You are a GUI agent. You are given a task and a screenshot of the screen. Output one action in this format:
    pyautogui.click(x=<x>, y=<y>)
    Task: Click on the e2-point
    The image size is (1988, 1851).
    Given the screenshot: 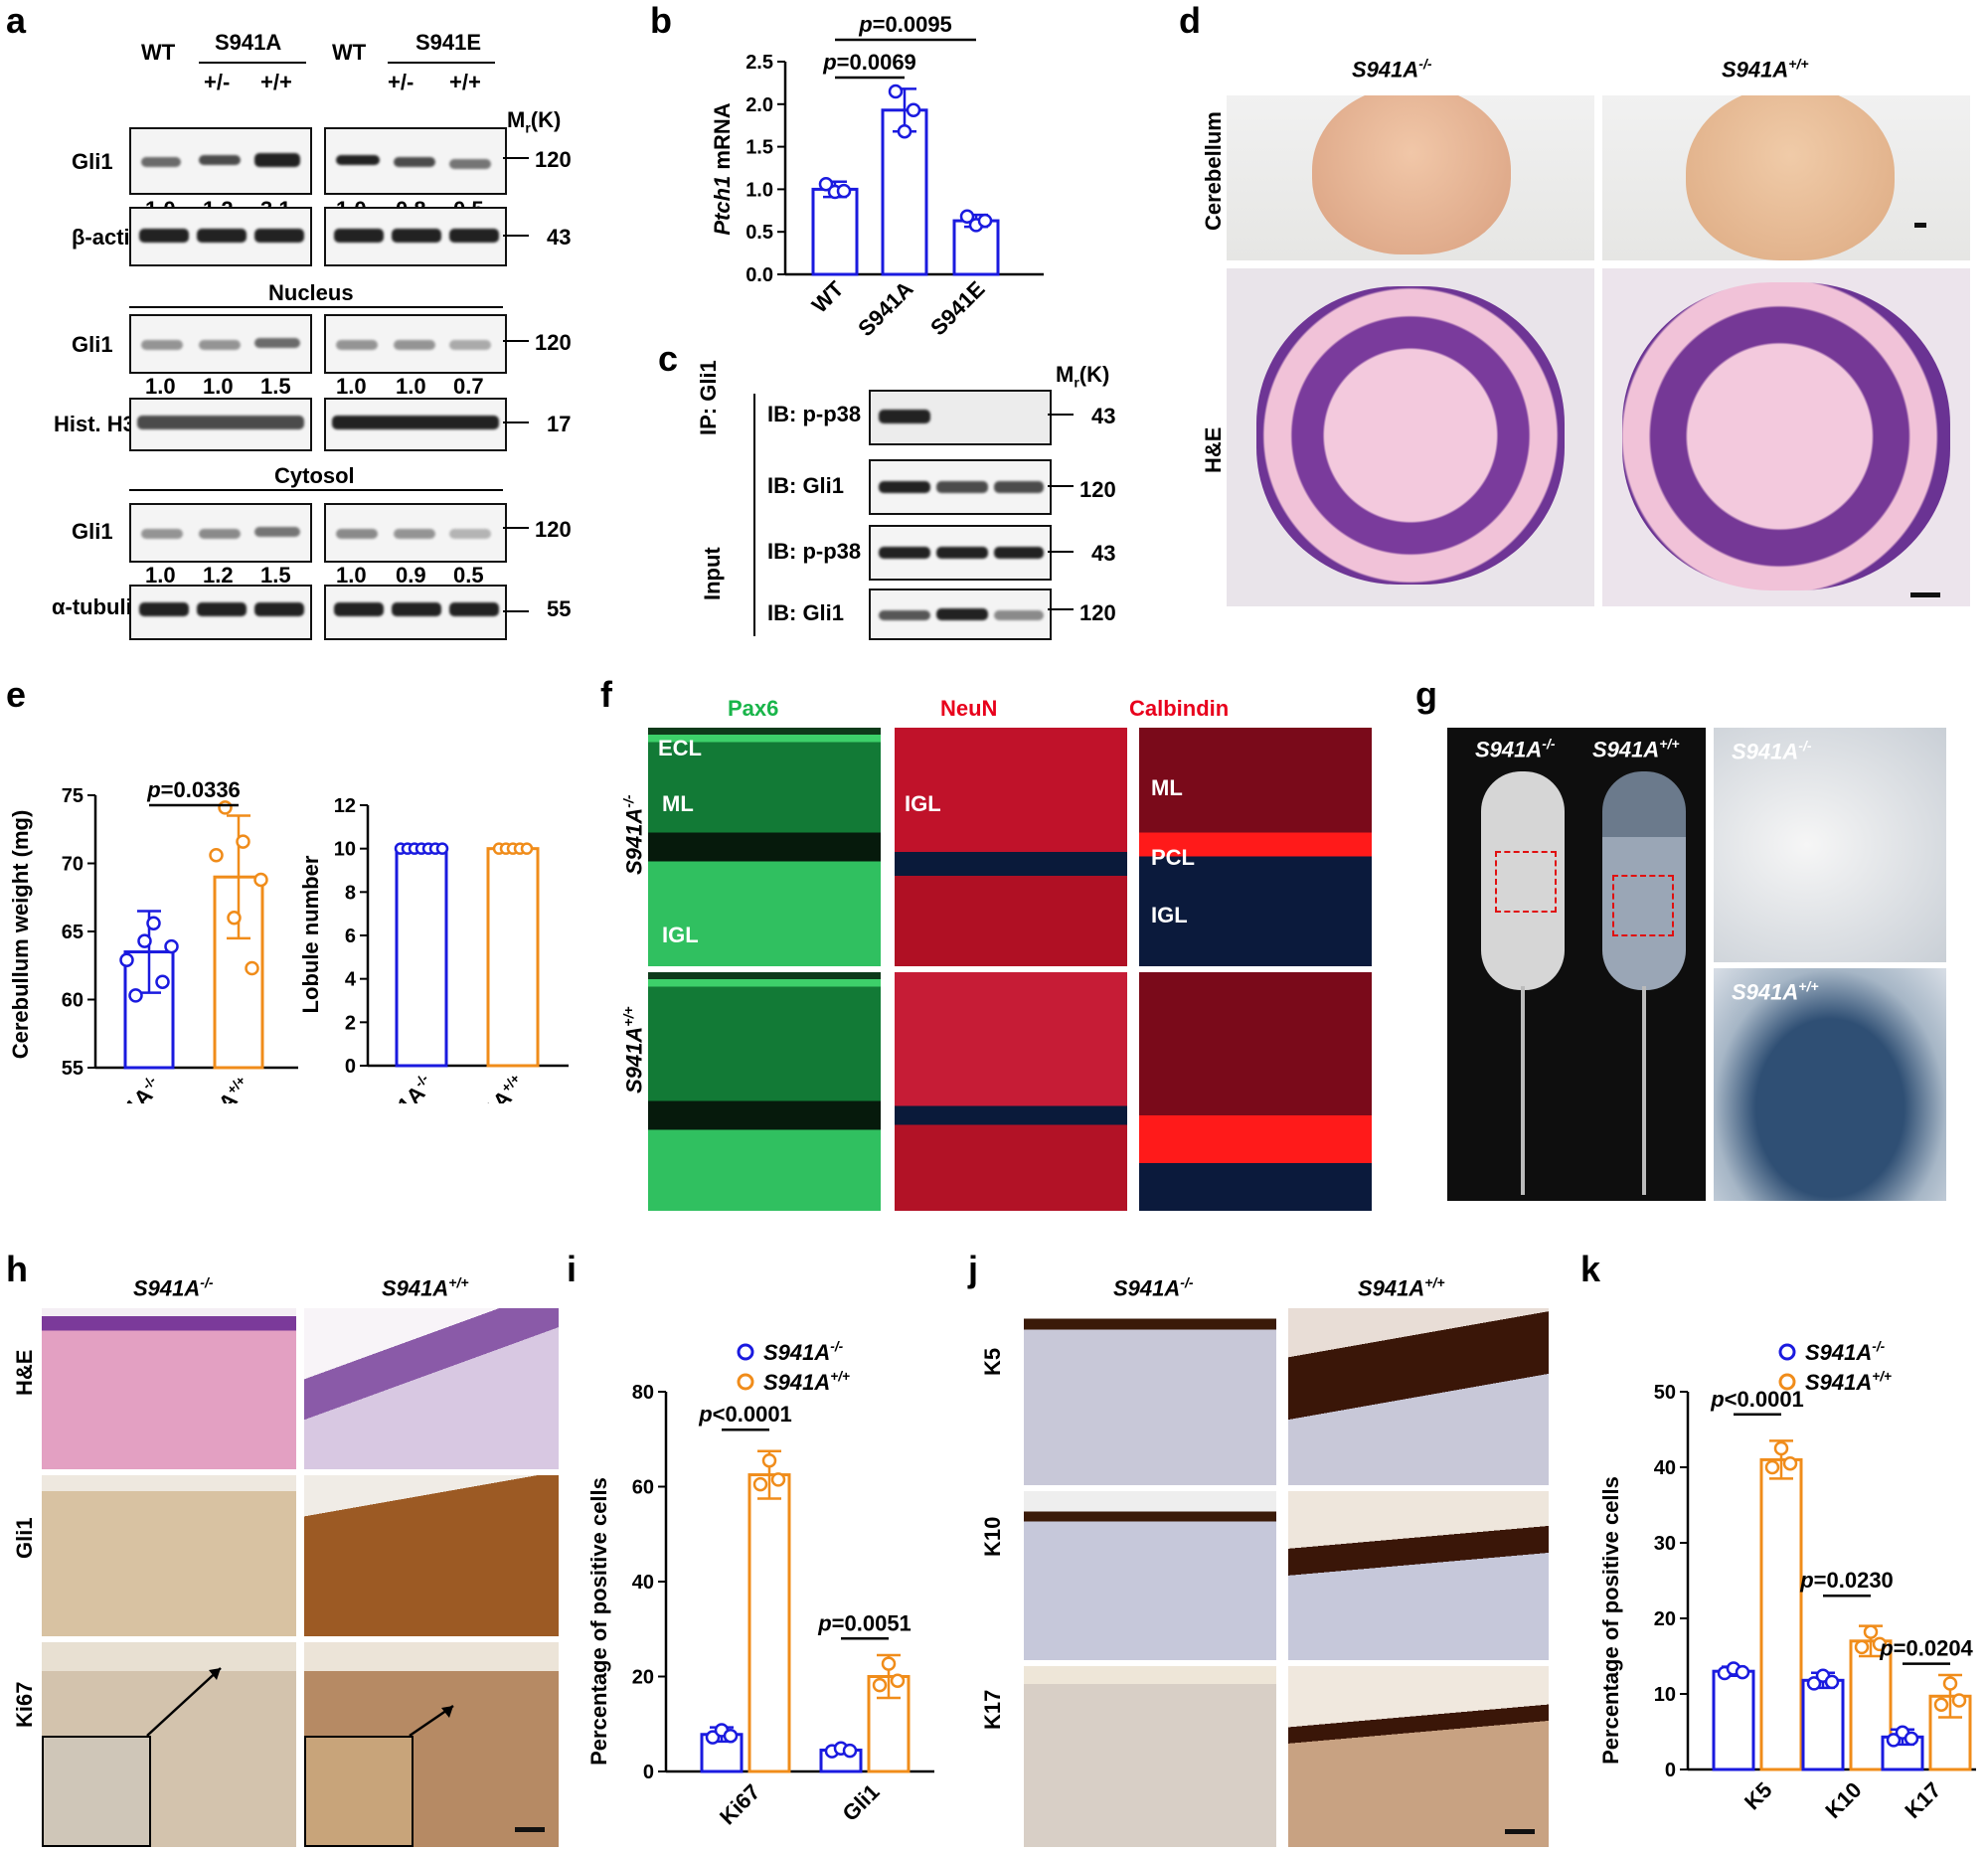 What is the action you would take?
    pyautogui.click(x=442, y=848)
    